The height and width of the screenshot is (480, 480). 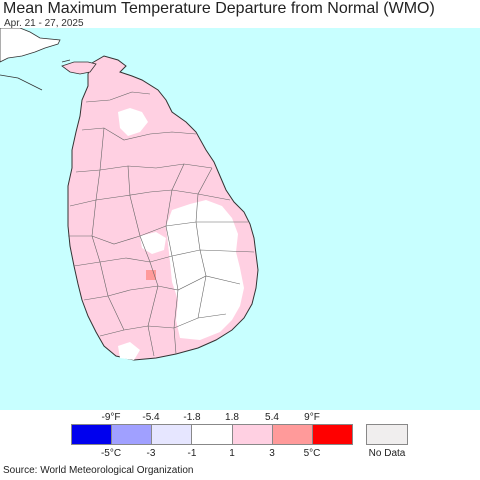 What do you see at coordinates (232, 417) in the screenshot?
I see `legend-f-label-4: 1.8` at bounding box center [232, 417].